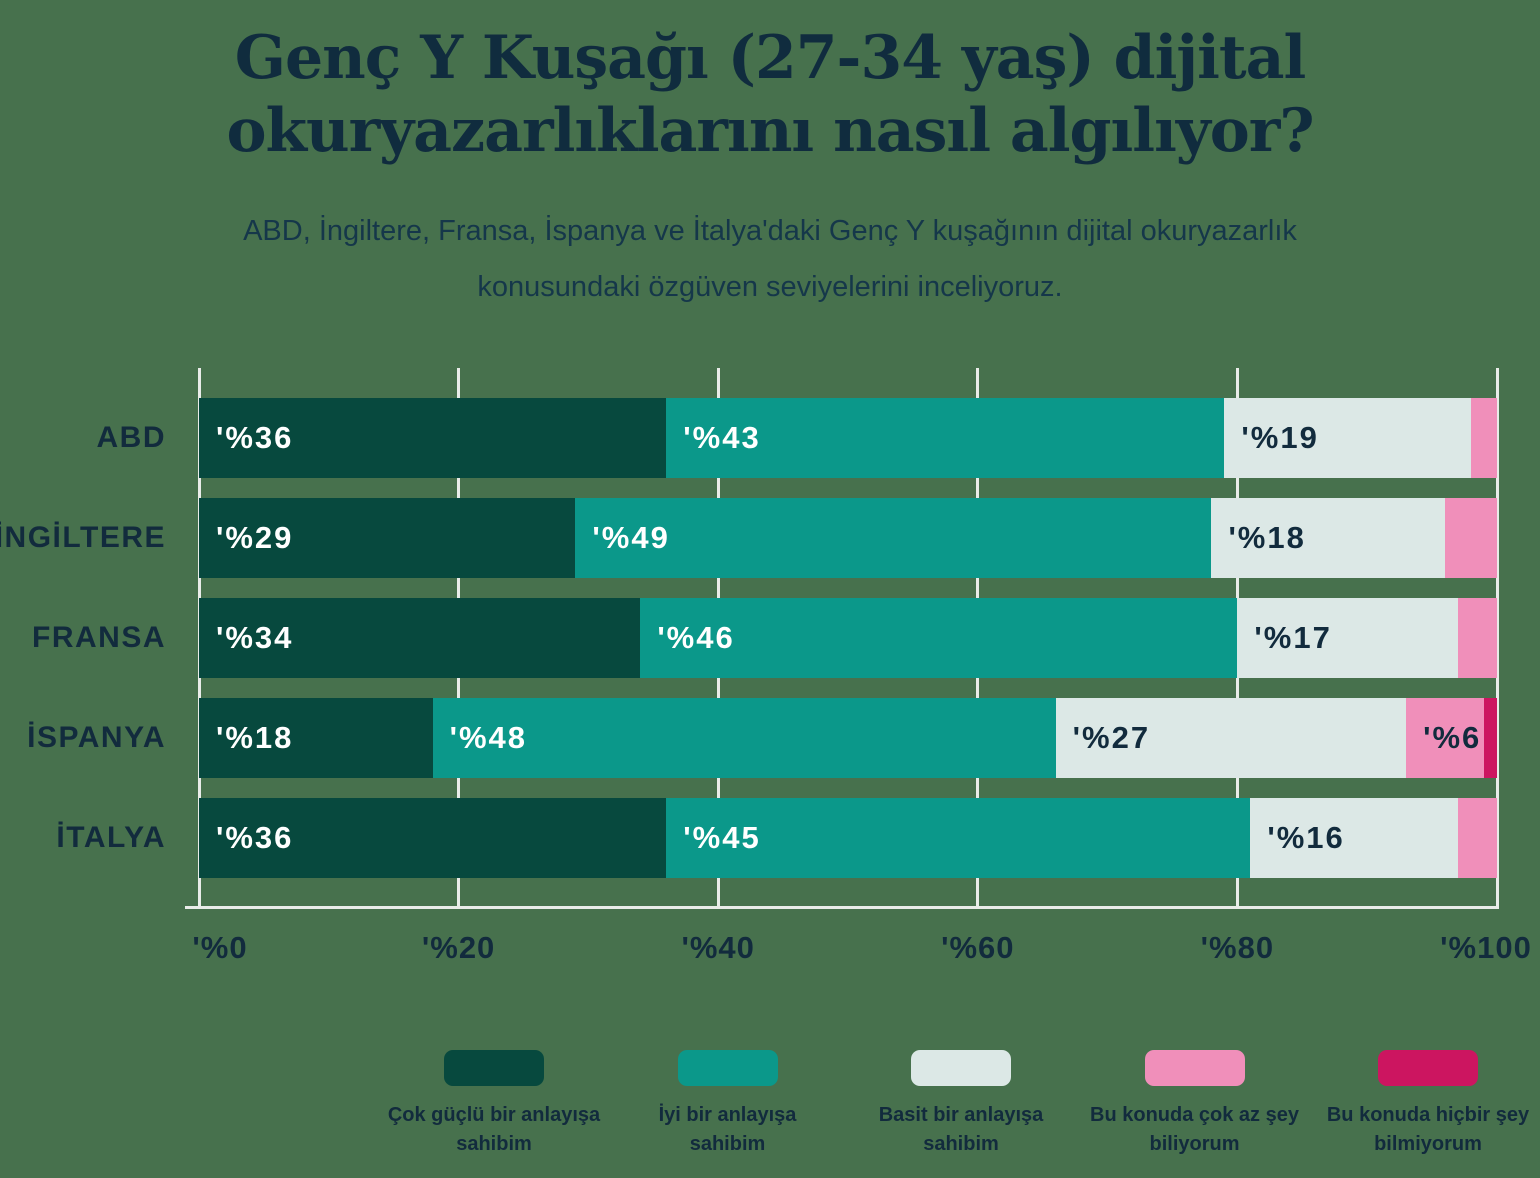 The height and width of the screenshot is (1178, 1540). What do you see at coordinates (1348, 438) in the screenshot?
I see `bar-segment: '%19` at bounding box center [1348, 438].